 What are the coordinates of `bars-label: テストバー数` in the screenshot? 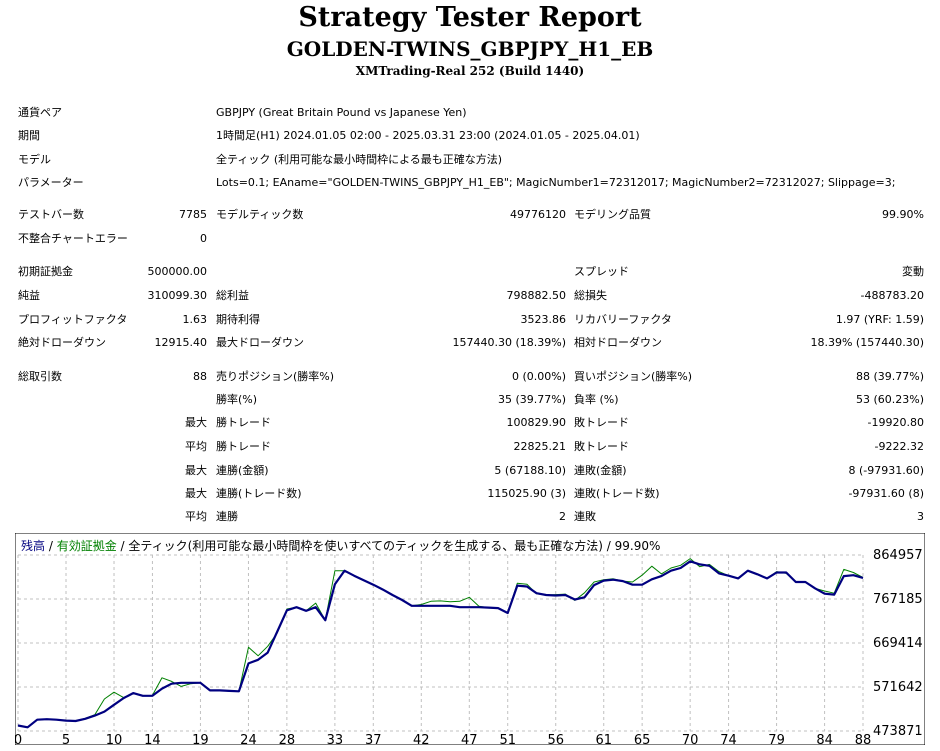 It's located at (51, 214).